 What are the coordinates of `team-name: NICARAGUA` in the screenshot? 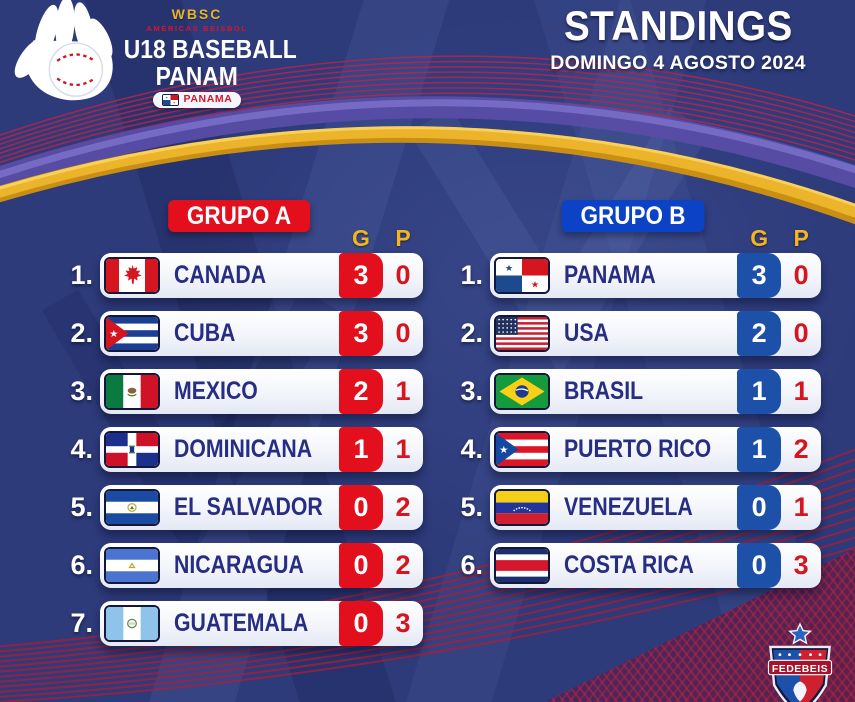 It's located at (239, 565).